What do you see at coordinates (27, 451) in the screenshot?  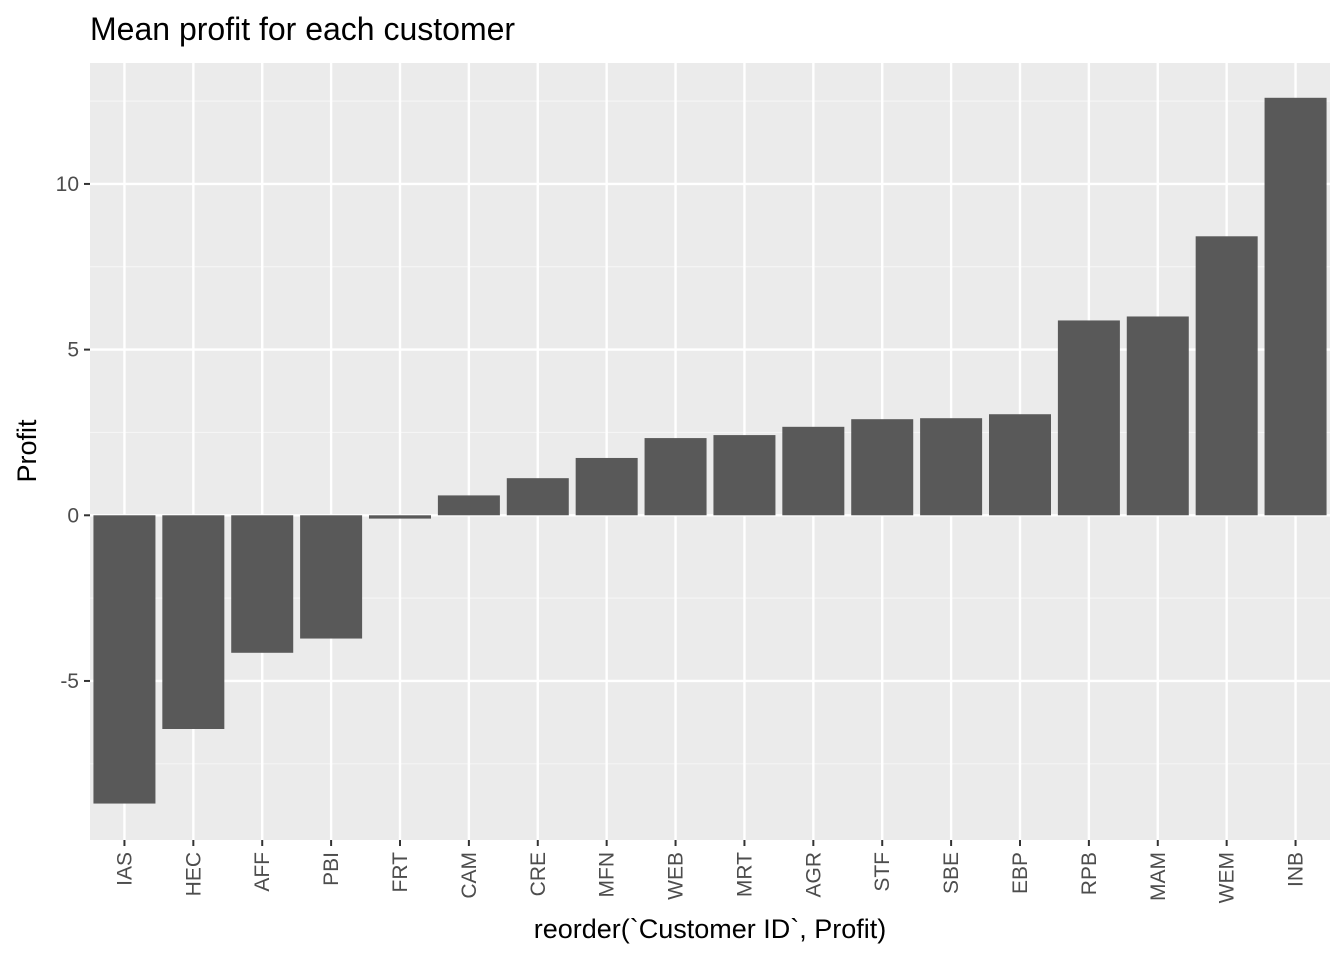 I see `y-axis-title: Profit` at bounding box center [27, 451].